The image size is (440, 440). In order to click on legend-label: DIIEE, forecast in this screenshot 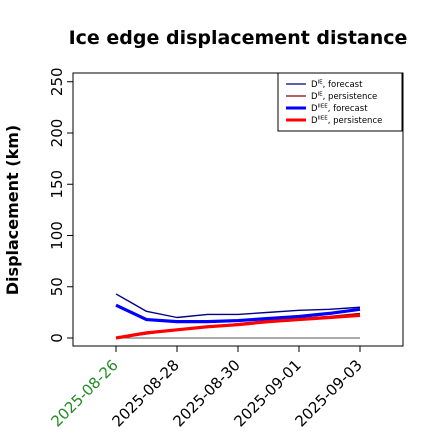, I will do `click(339, 109)`.